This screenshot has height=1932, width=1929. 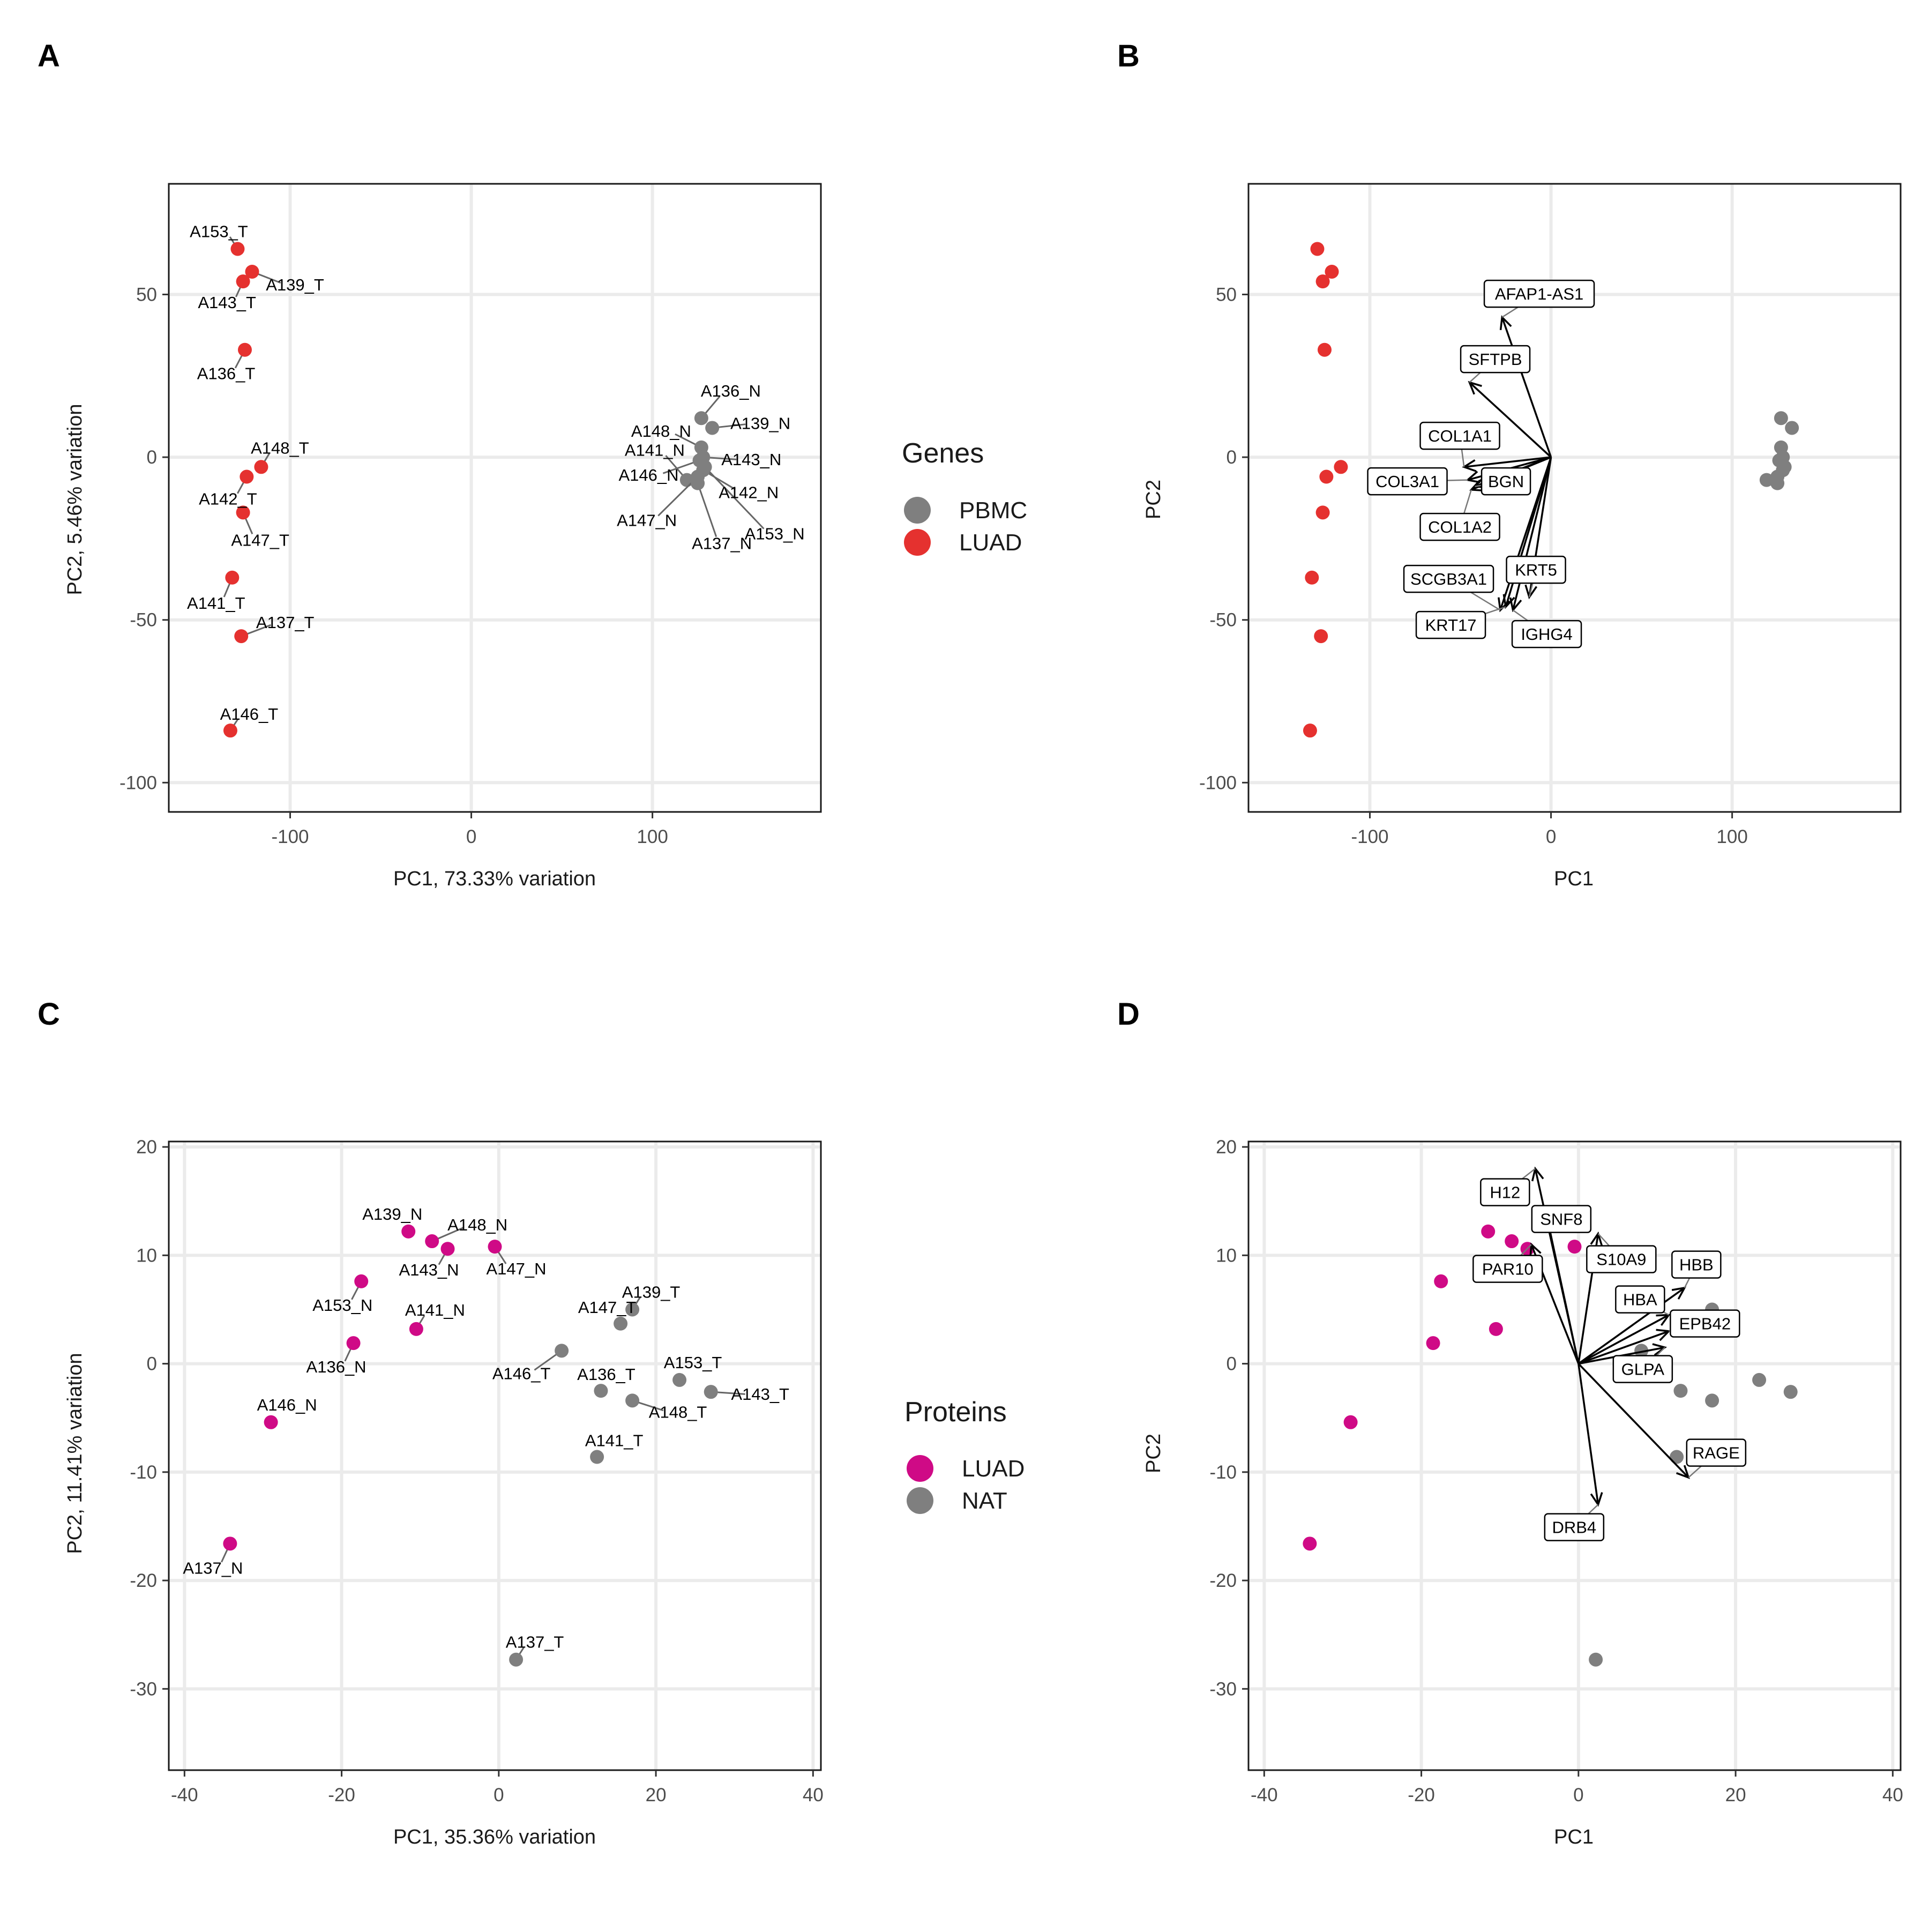 What do you see at coordinates (1264, 1795) in the screenshot?
I see `panel-d-x-tick-label: -40` at bounding box center [1264, 1795].